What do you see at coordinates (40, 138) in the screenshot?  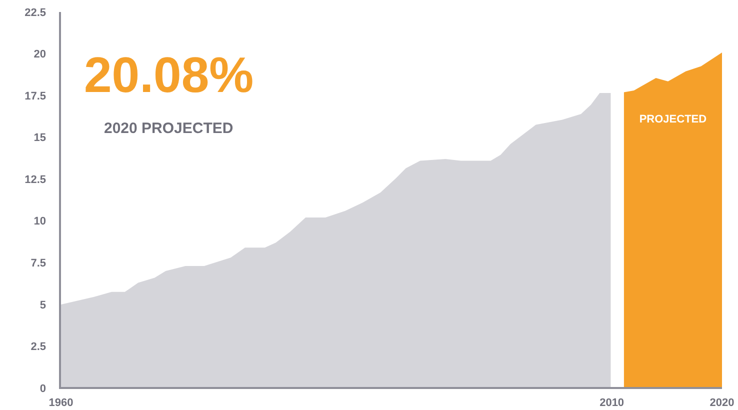 I see `y-tick-label: 15` at bounding box center [40, 138].